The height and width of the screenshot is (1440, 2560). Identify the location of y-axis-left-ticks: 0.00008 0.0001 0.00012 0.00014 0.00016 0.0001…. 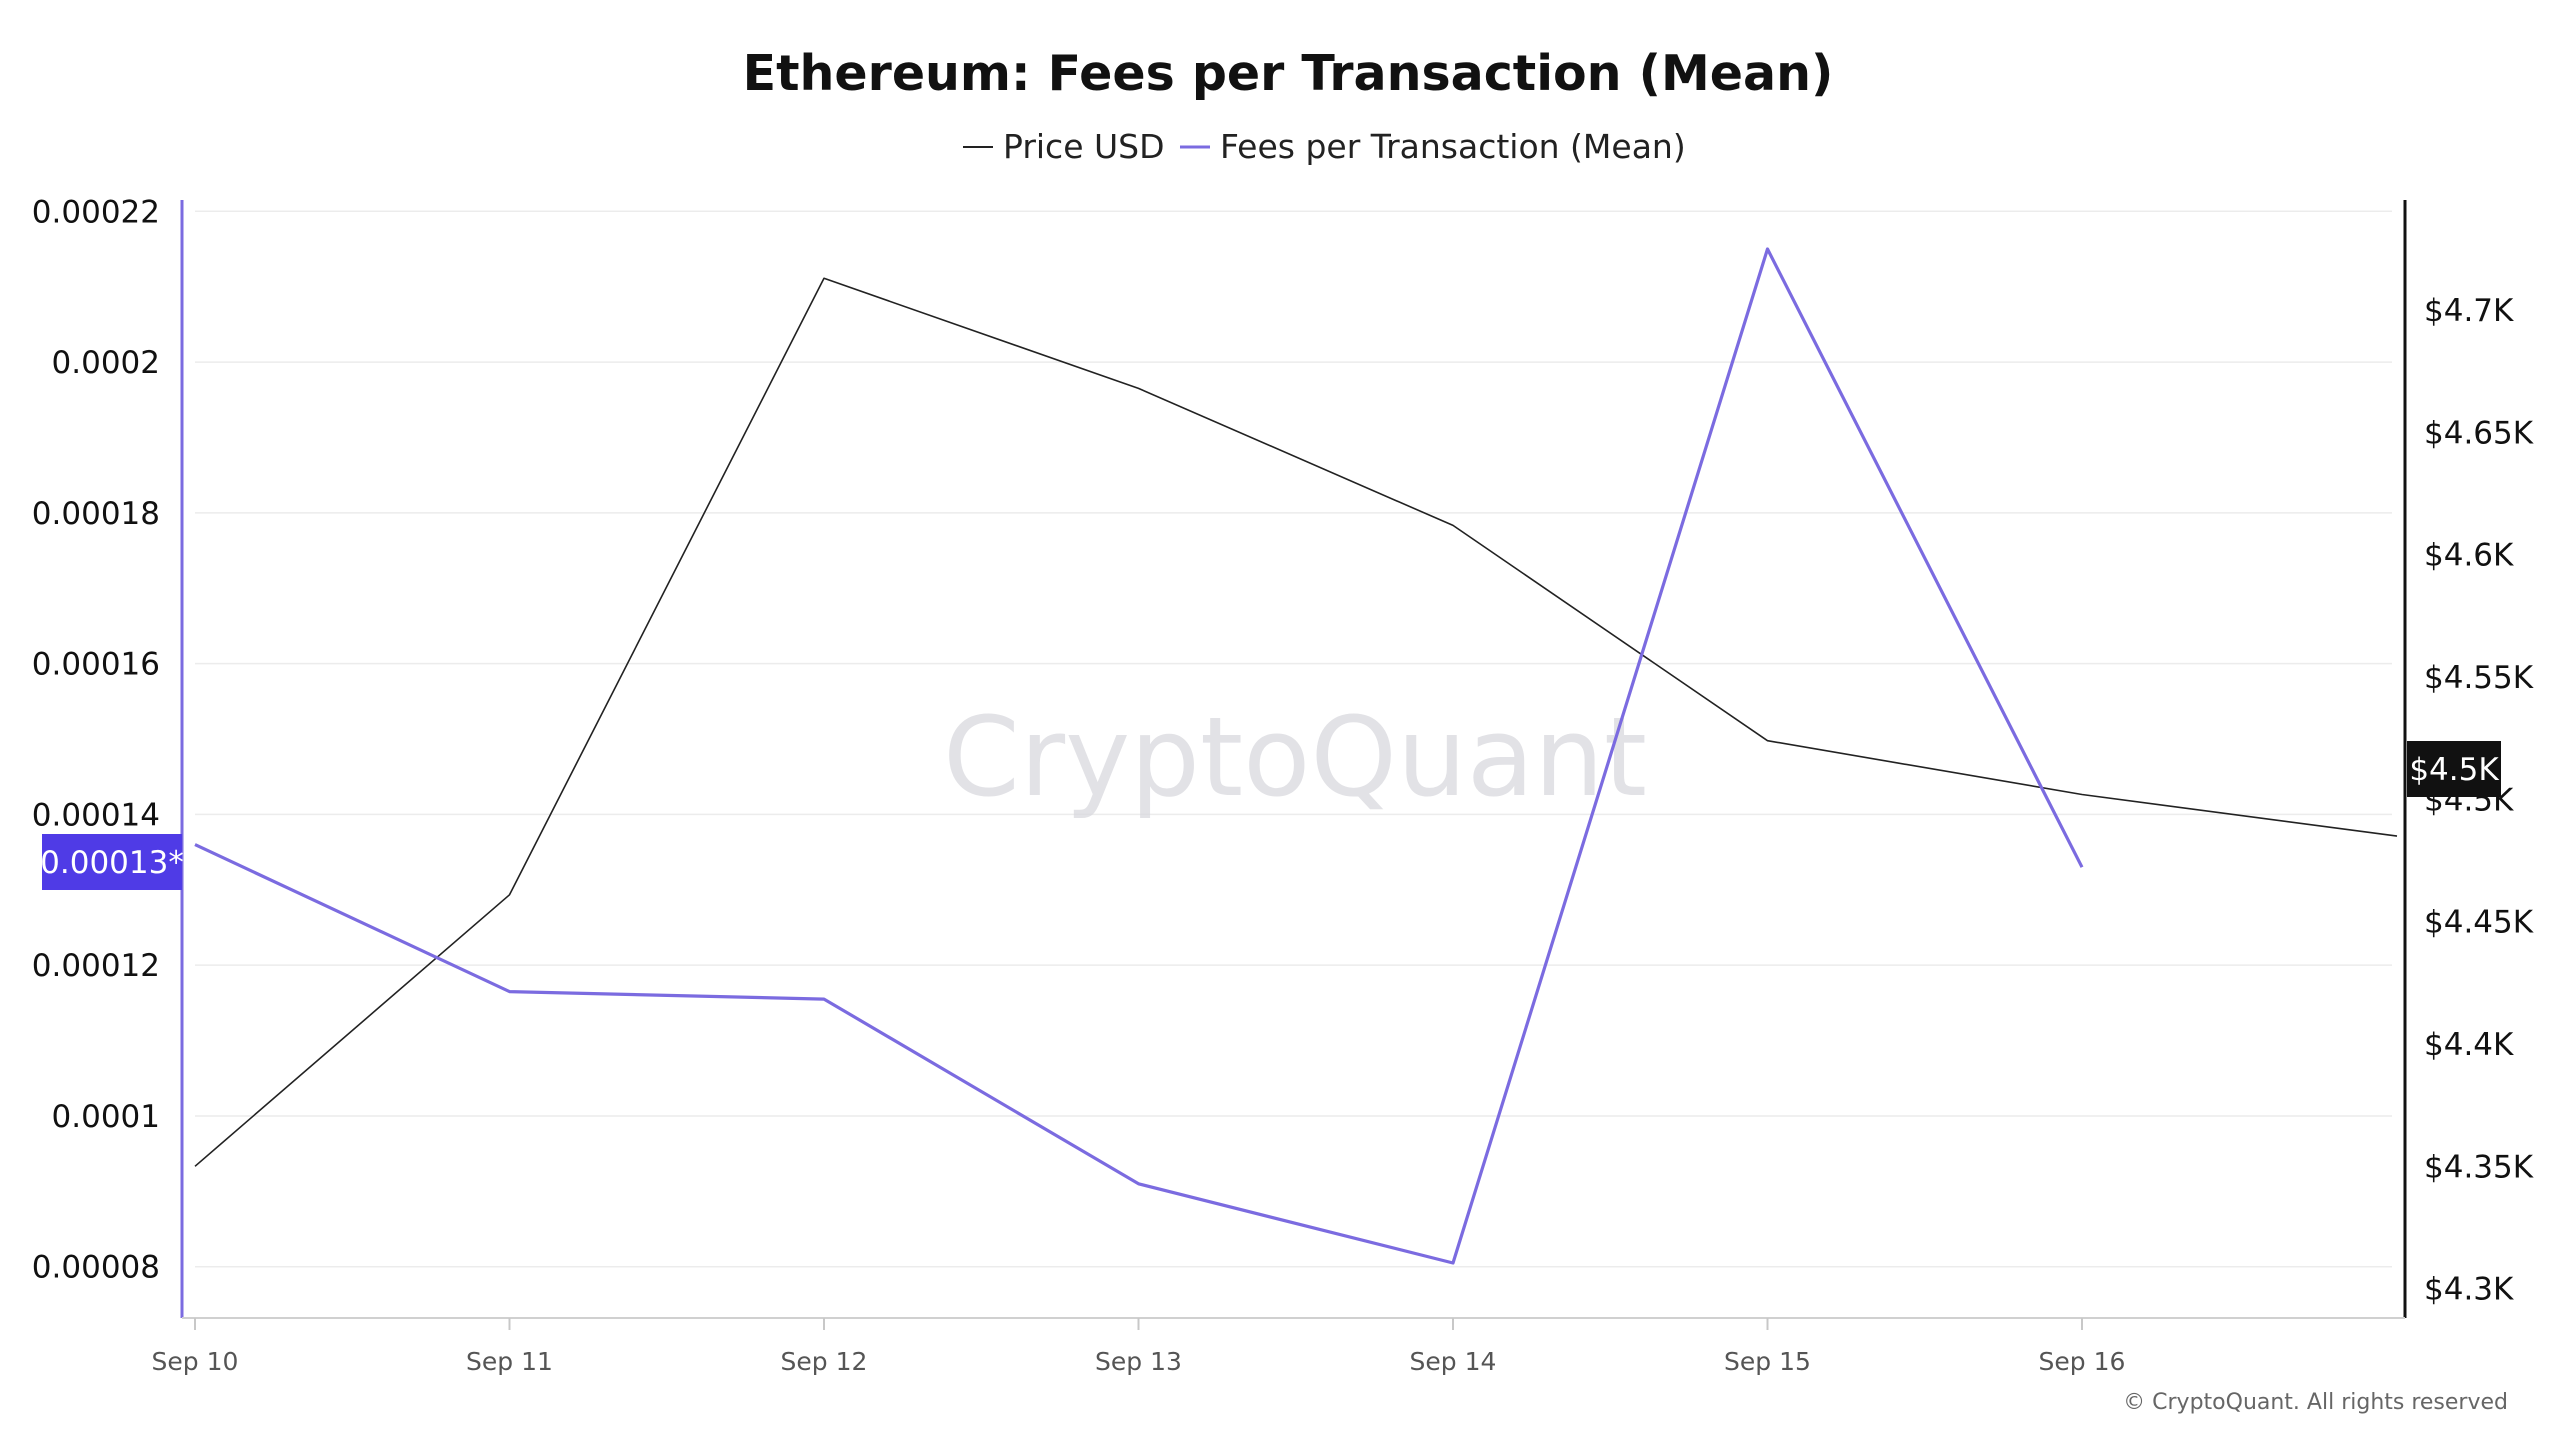
(96, 739).